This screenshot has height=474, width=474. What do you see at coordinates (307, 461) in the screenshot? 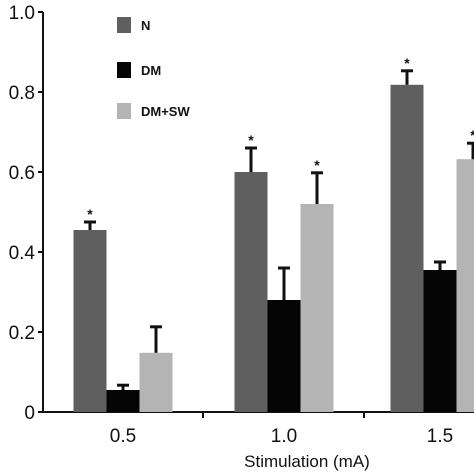
I see `x-axis-label: Stimulation (mA)` at bounding box center [307, 461].